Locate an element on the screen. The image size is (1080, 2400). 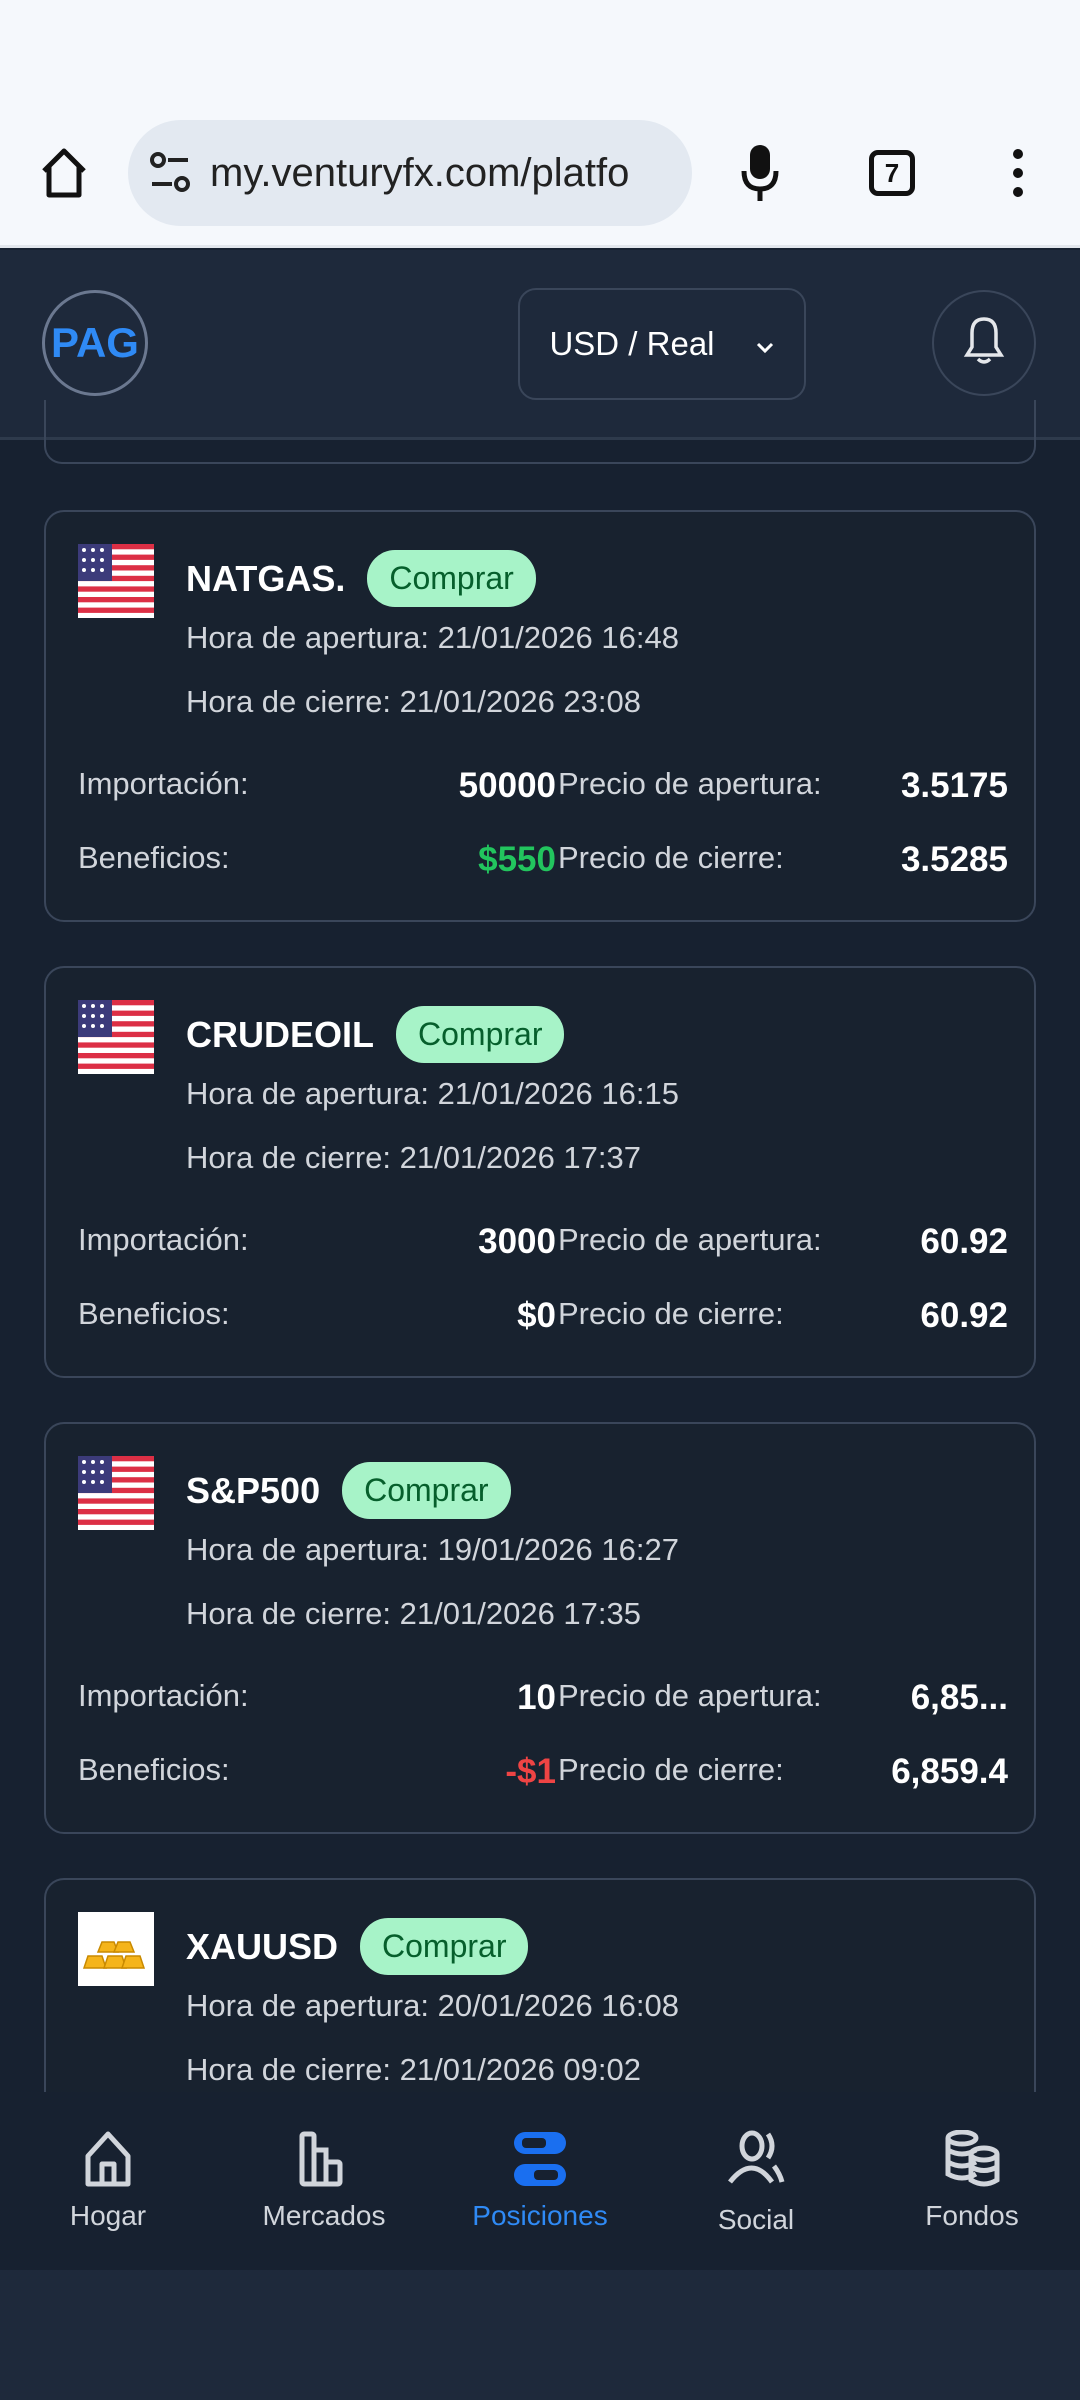
app-header: PAG USD / Real is located at coordinates (540, 345).